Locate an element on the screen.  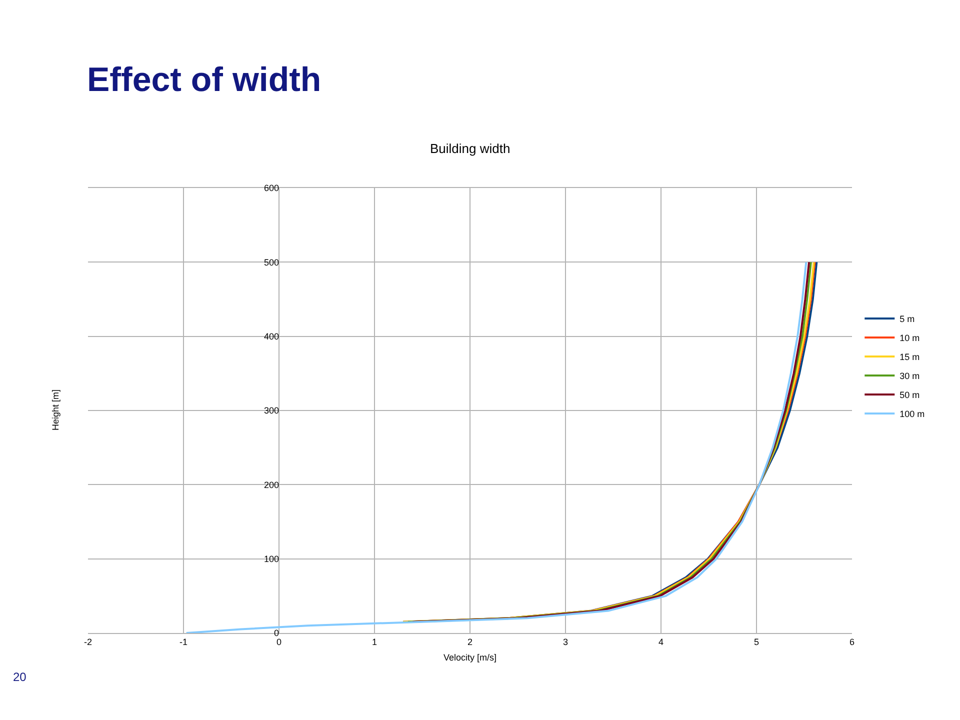
legend-label: 30 m is located at coordinates (910, 376).